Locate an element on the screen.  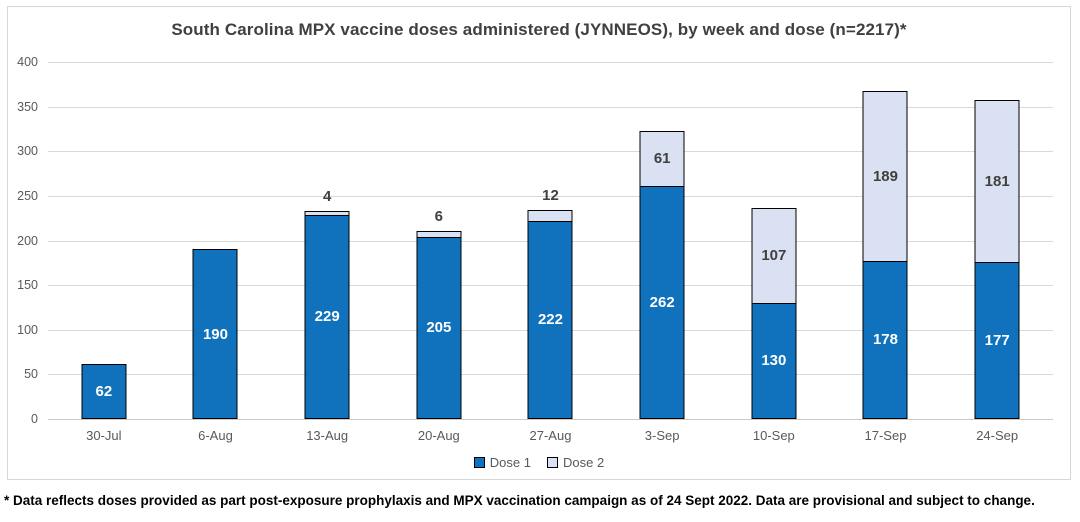
stacked-bar: 62 is located at coordinates (104, 240).